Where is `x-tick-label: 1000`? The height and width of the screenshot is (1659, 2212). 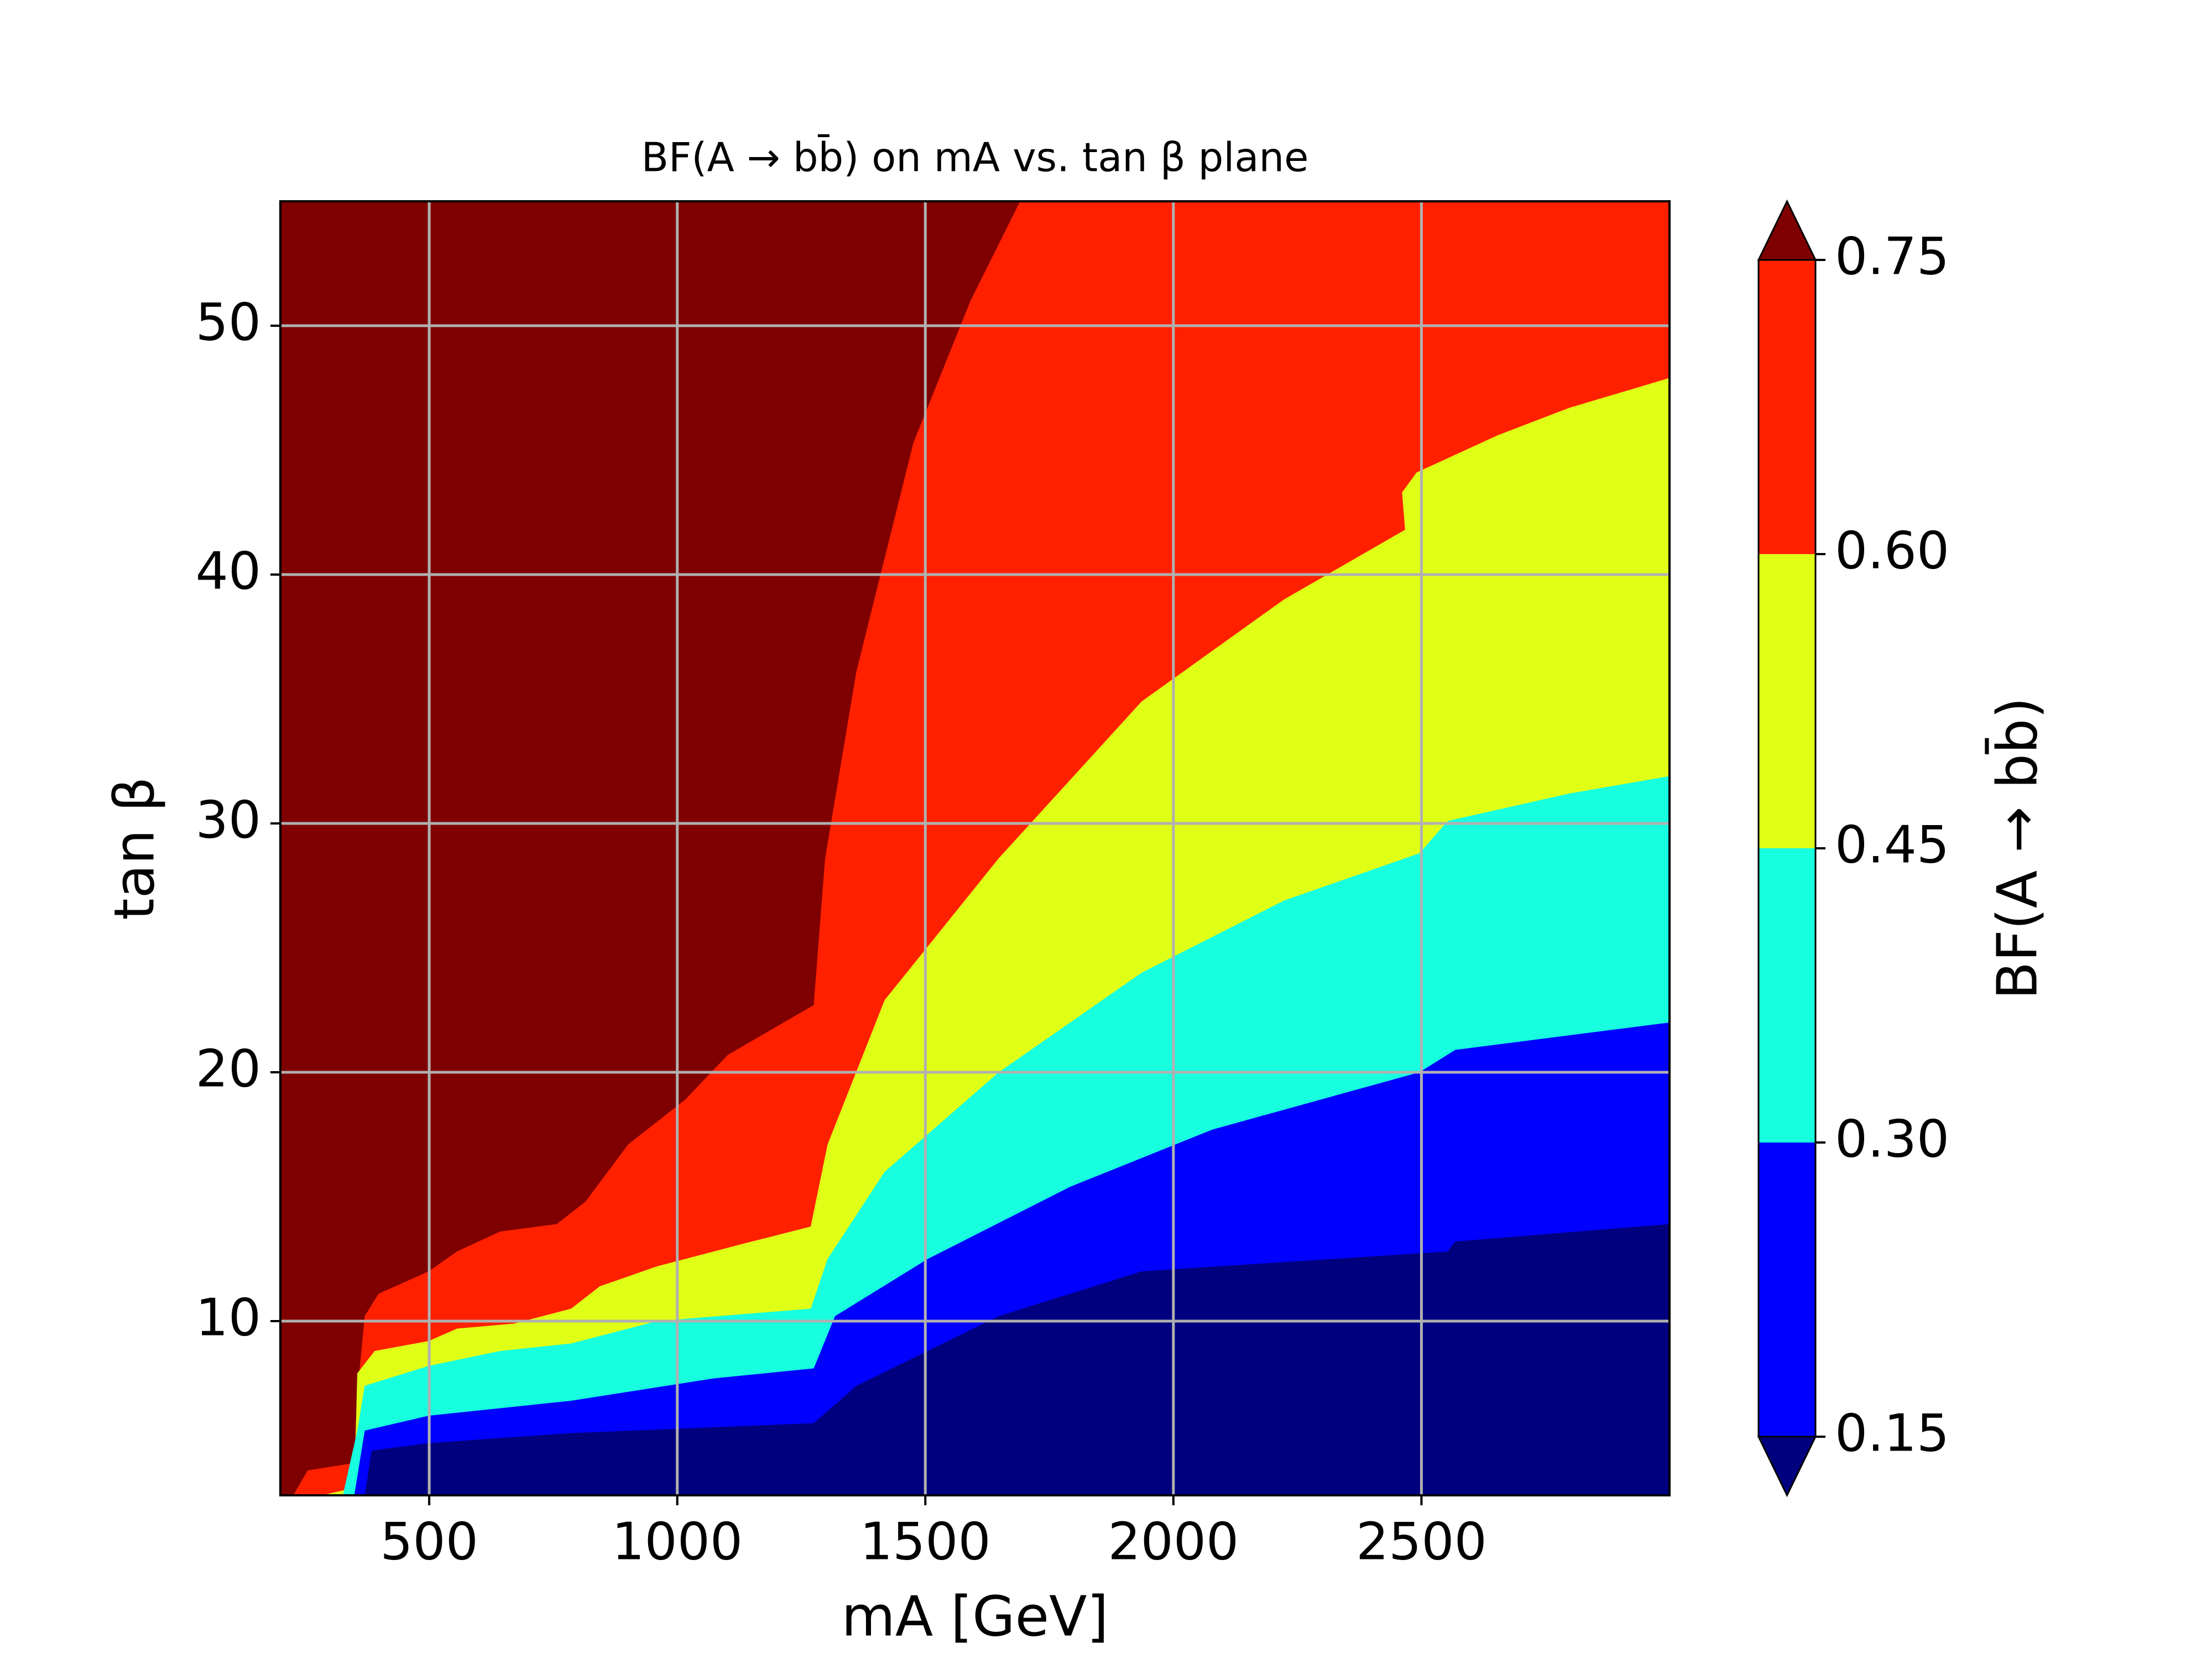
x-tick-label: 1000 is located at coordinates (677, 1541).